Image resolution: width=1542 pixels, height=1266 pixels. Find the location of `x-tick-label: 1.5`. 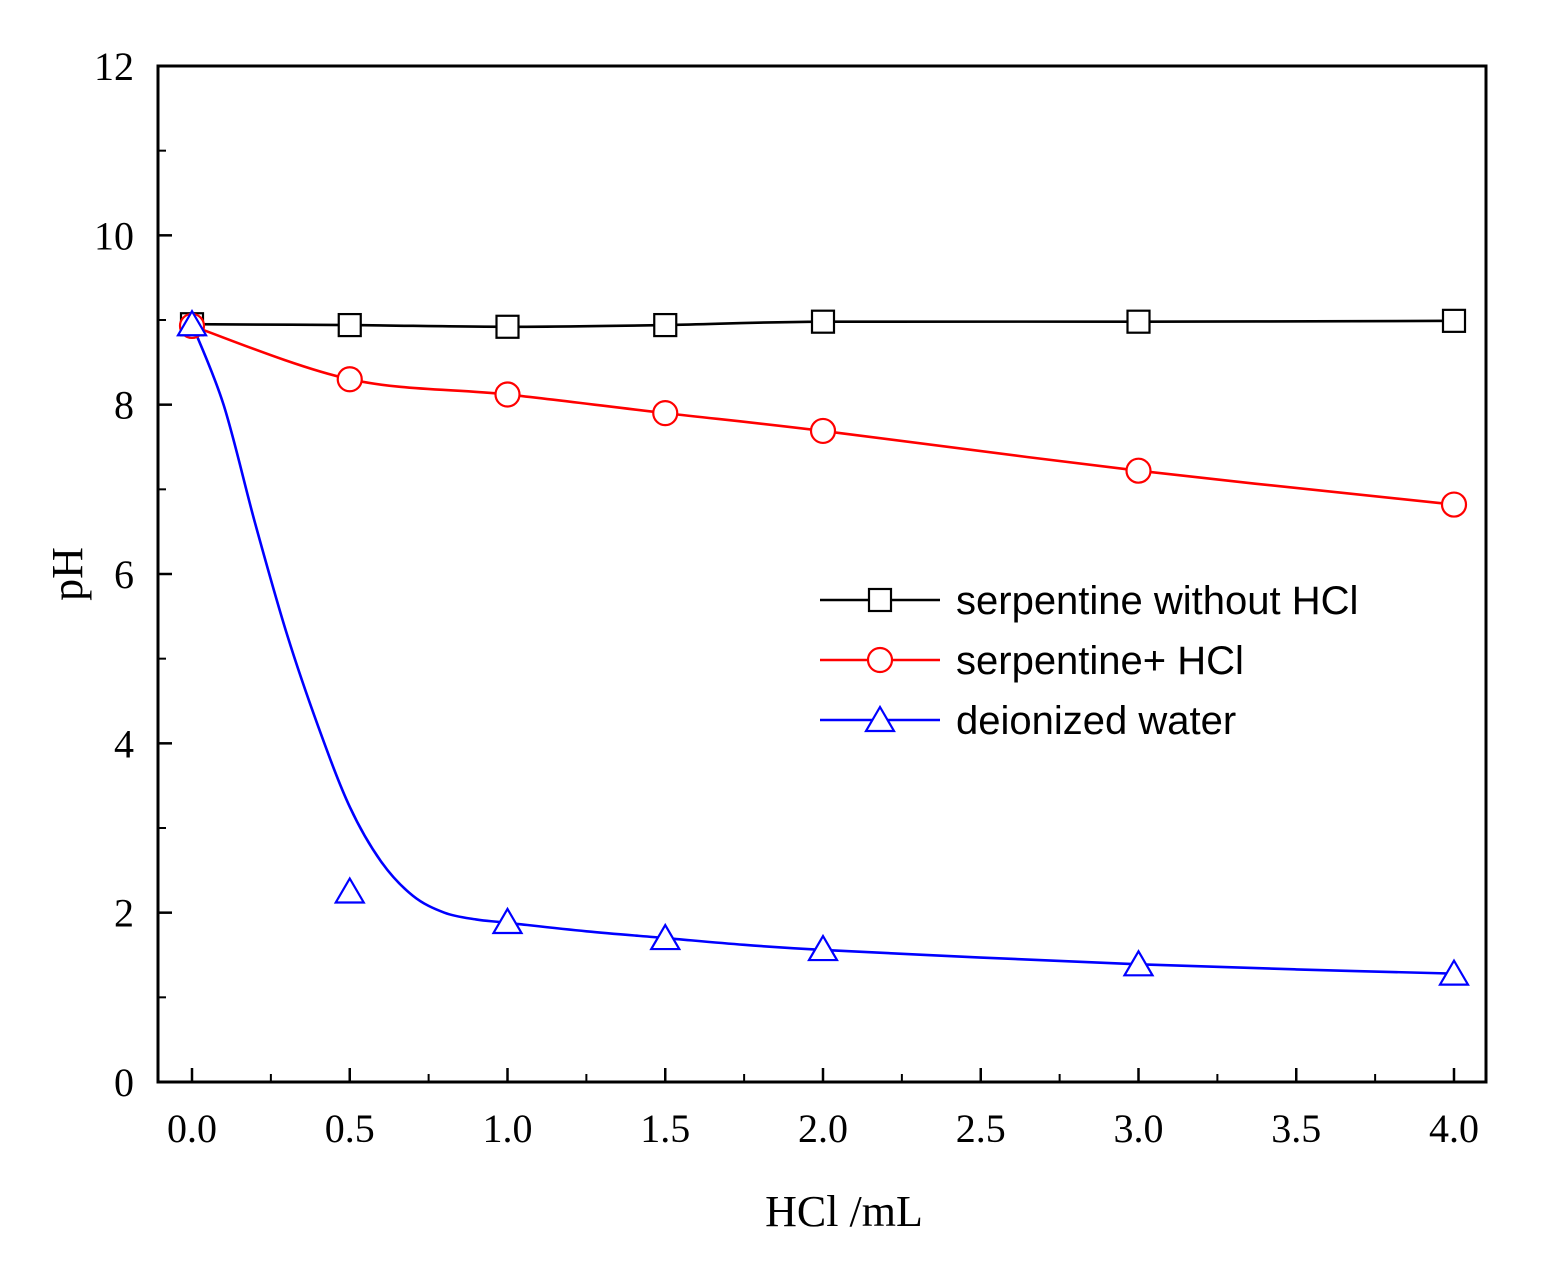

x-tick-label: 1.5 is located at coordinates (665, 1128).